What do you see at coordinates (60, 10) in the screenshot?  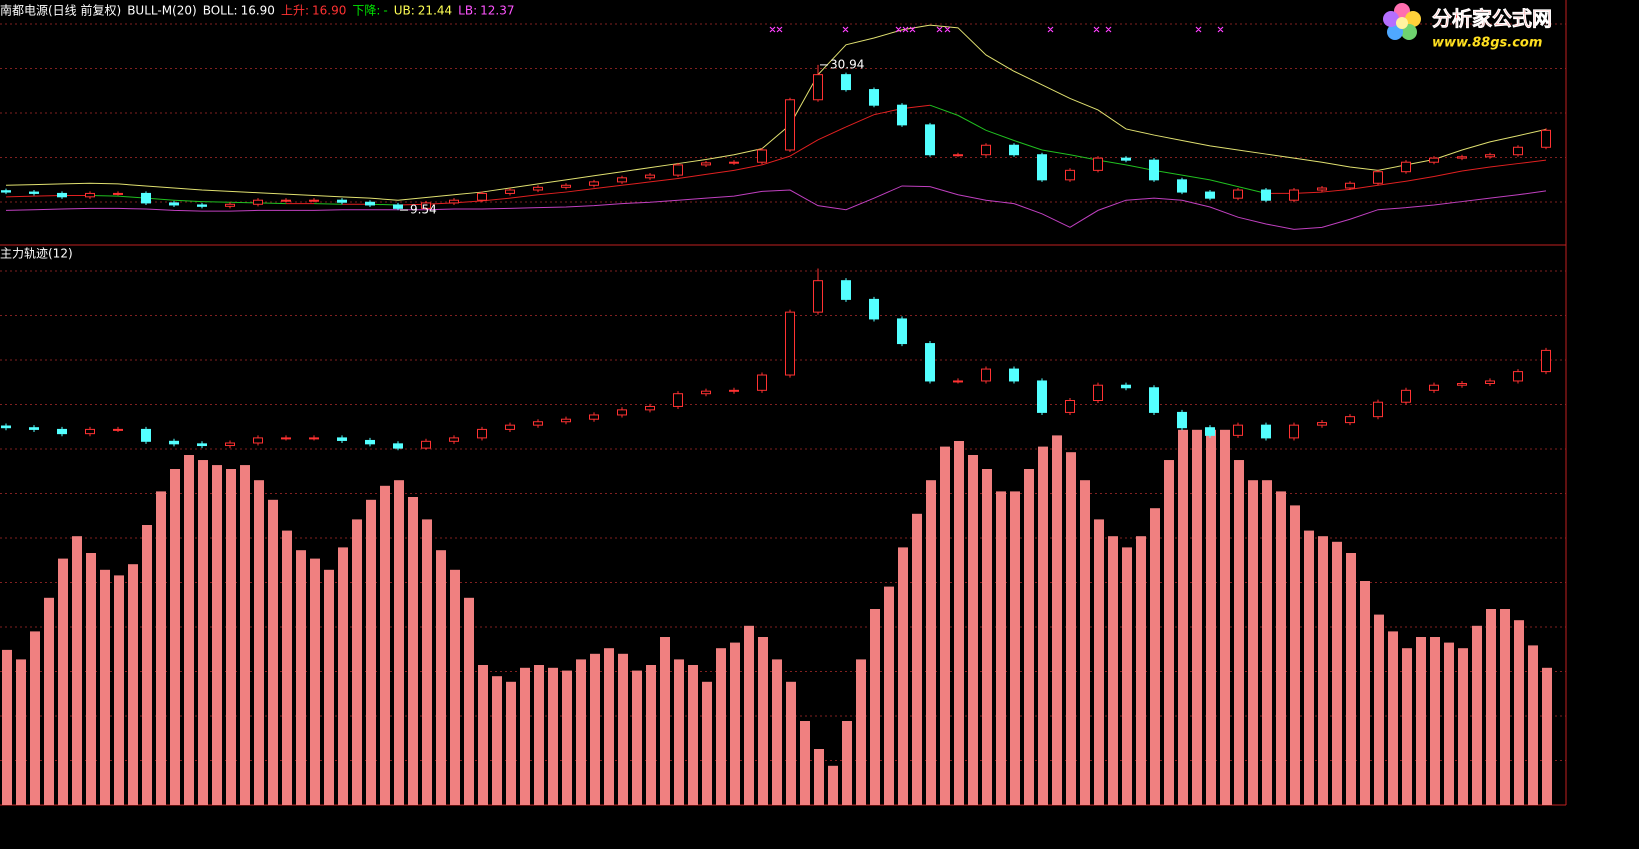 I see `stock-title: 南都电源(日线 前复权)` at bounding box center [60, 10].